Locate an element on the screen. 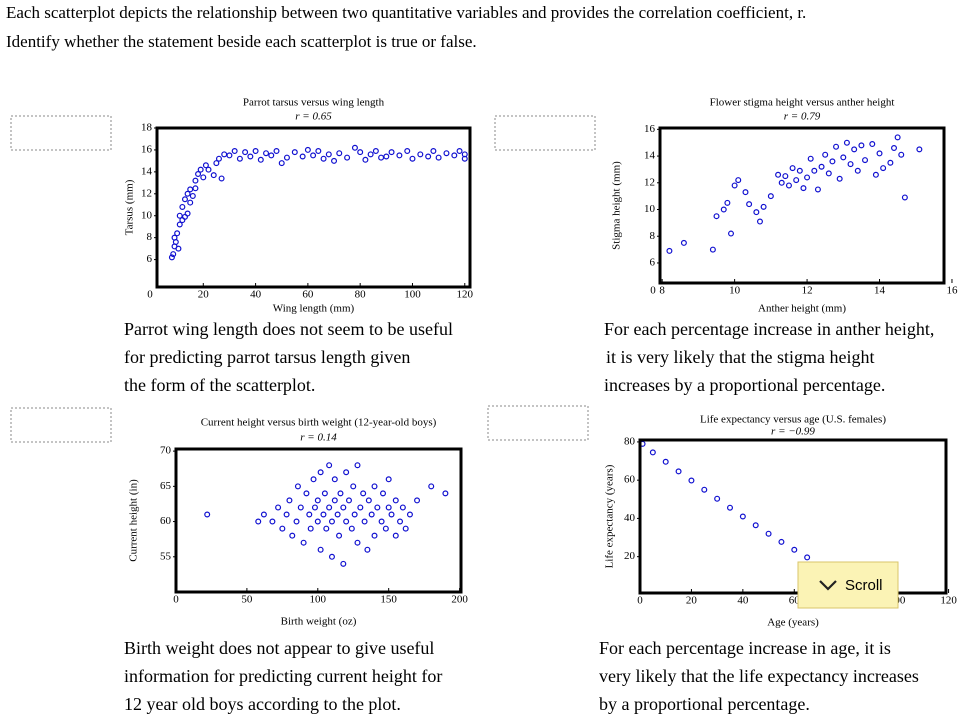 This screenshot has width=971, height=721. scroll-button: Scroll is located at coordinates (848, 585).